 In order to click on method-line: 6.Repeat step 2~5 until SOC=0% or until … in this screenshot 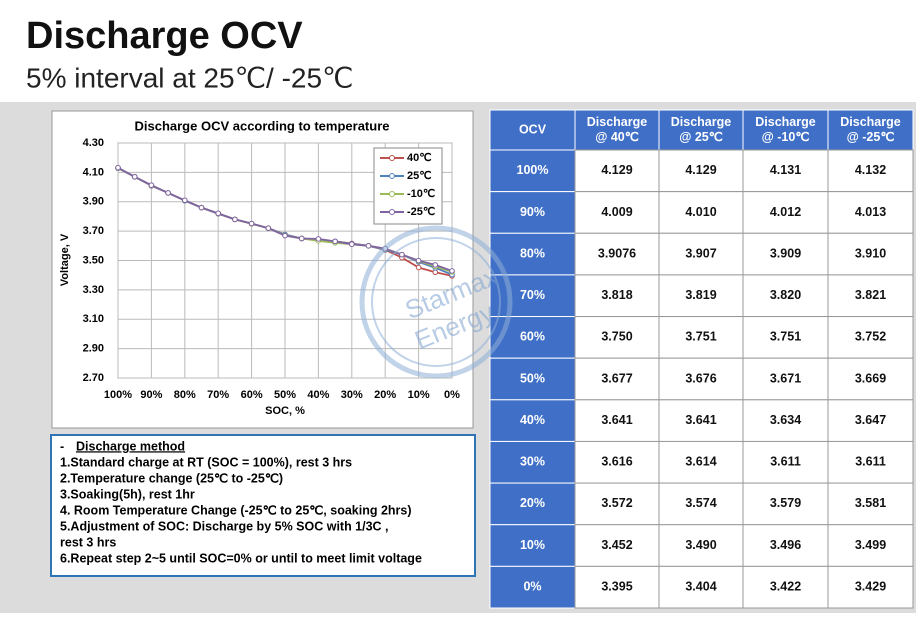, I will do `click(241, 558)`.